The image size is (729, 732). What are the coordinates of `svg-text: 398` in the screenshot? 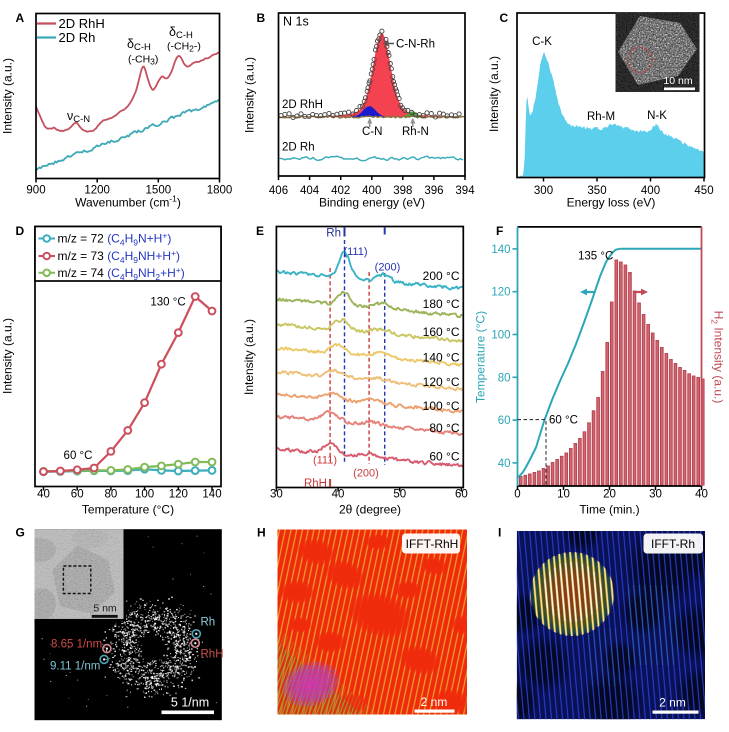 It's located at (402, 191).